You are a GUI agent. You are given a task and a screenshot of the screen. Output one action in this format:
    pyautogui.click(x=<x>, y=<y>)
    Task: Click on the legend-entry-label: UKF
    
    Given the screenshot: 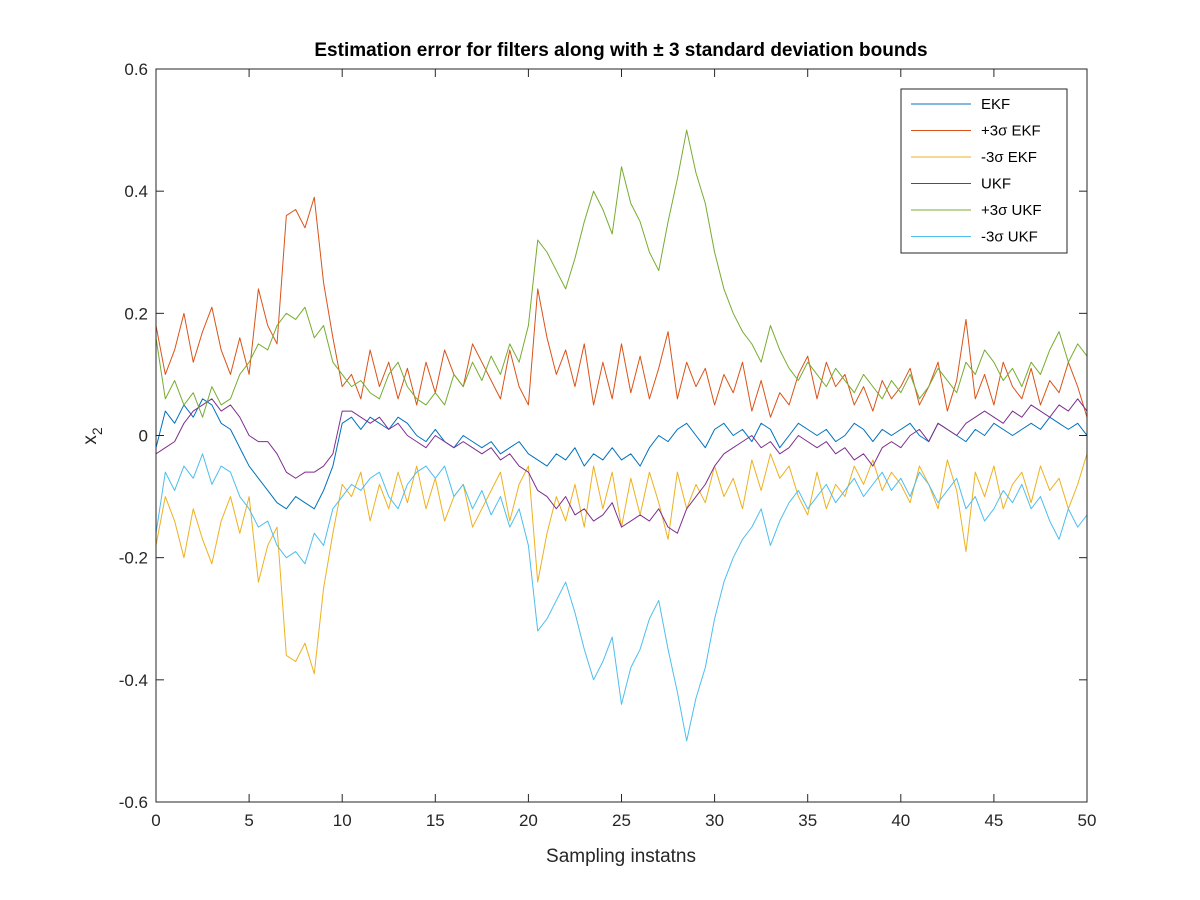 What is the action you would take?
    pyautogui.click(x=996, y=184)
    